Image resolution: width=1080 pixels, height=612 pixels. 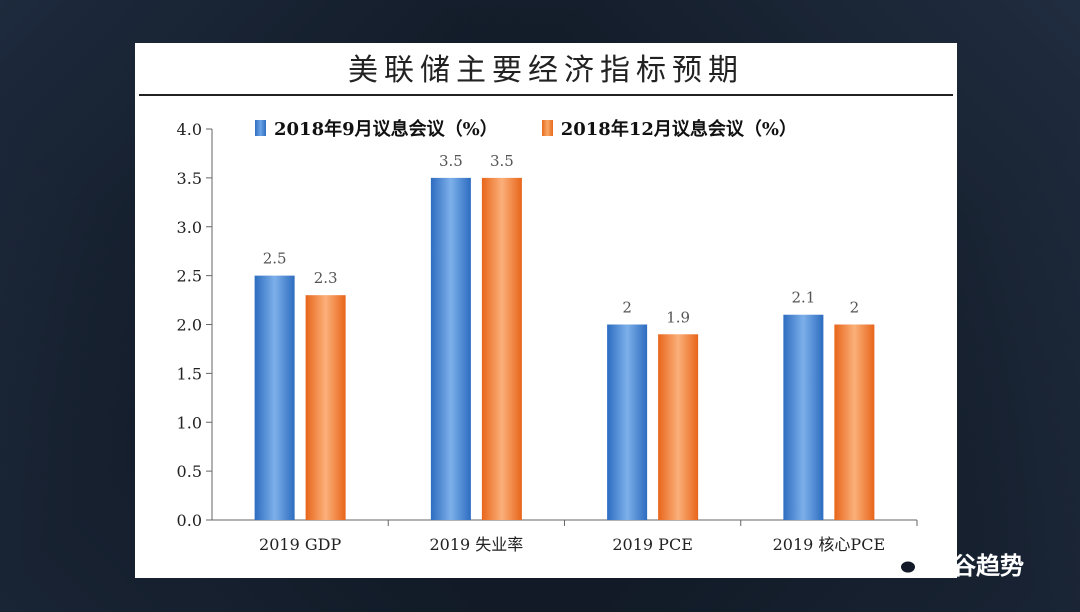 What do you see at coordinates (678, 317) in the screenshot?
I see `data-label-series-2: 1.9` at bounding box center [678, 317].